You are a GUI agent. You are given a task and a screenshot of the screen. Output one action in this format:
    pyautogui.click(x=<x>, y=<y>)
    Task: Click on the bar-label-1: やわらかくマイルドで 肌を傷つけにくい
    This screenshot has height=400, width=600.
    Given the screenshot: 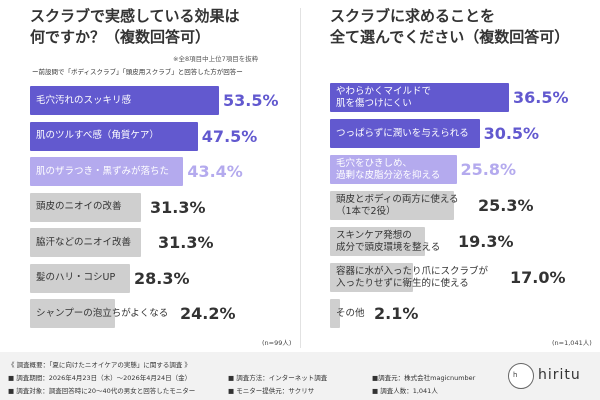 What is the action you would take?
    pyautogui.click(x=383, y=97)
    